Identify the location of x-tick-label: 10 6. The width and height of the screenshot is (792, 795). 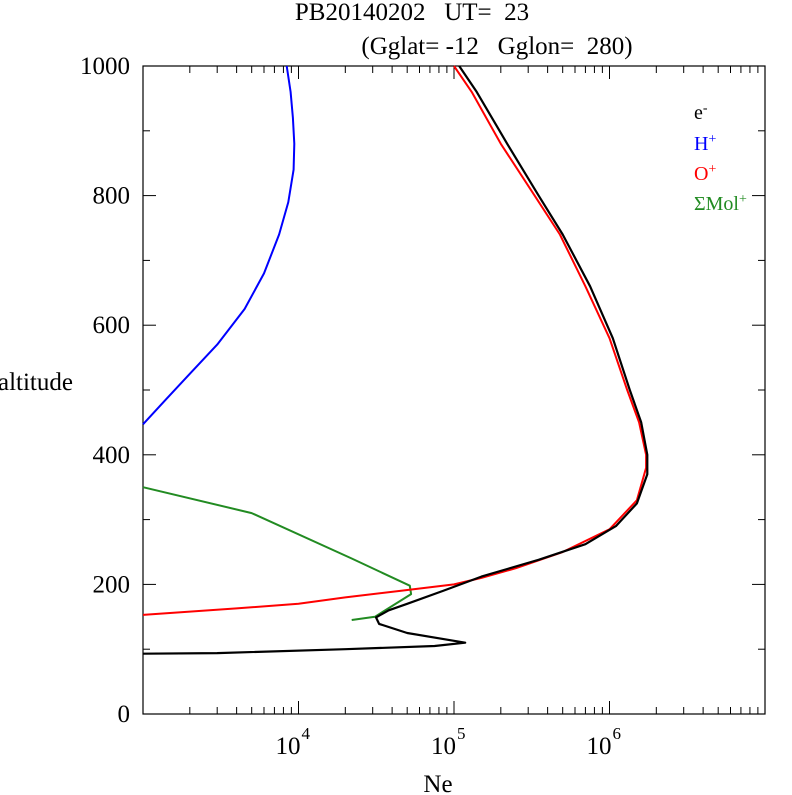
(604, 742).